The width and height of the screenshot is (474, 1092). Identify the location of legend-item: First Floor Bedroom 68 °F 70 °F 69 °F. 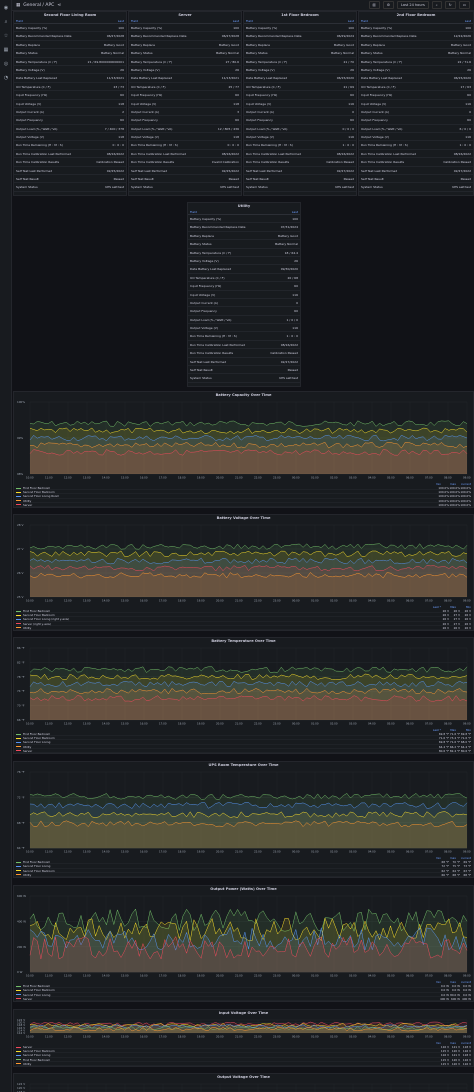
(243, 862).